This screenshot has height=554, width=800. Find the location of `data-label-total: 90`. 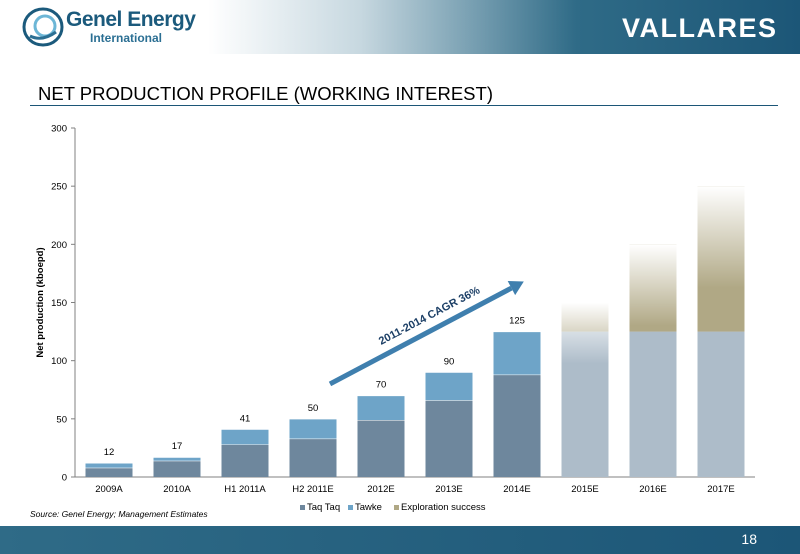

data-label-total: 90 is located at coordinates (449, 361).